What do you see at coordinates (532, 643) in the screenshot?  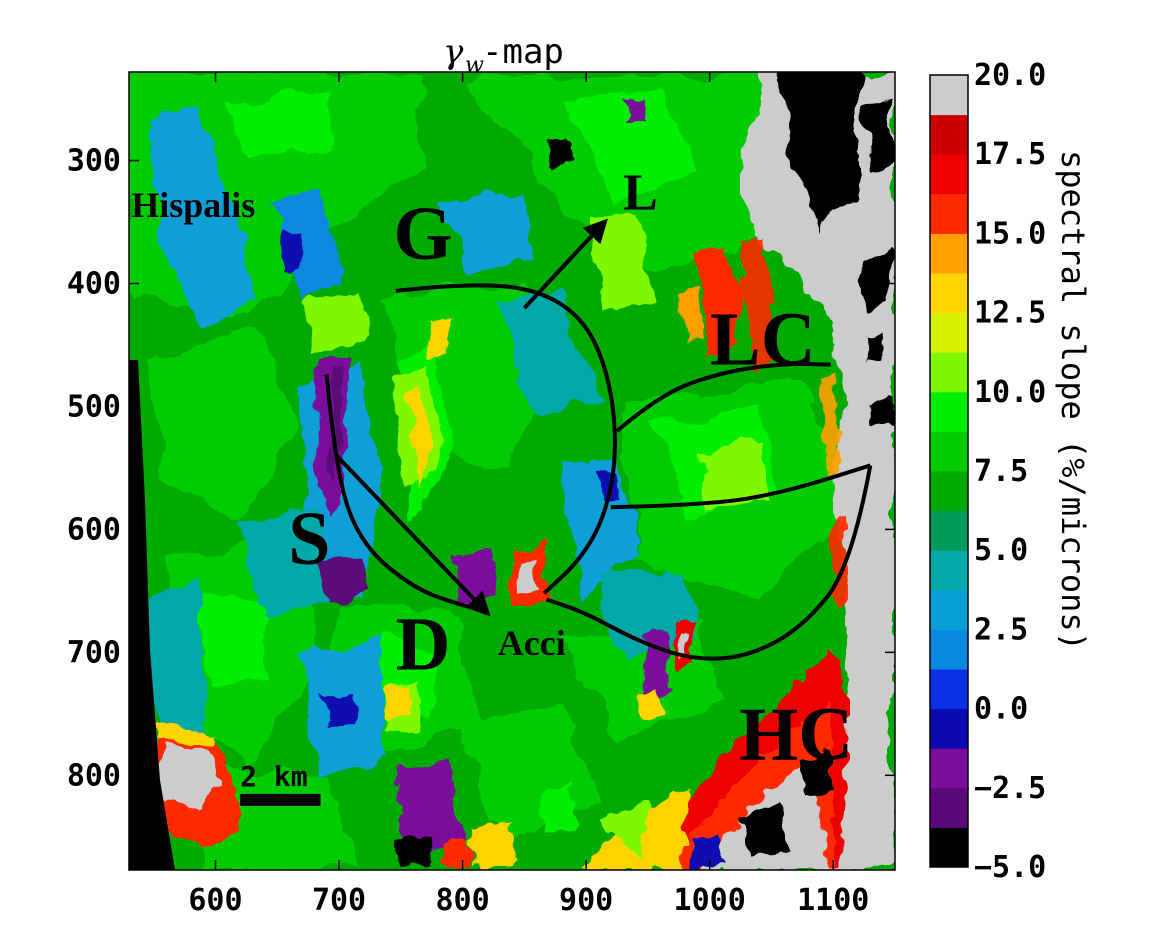 I see `annotation-label: Acci` at bounding box center [532, 643].